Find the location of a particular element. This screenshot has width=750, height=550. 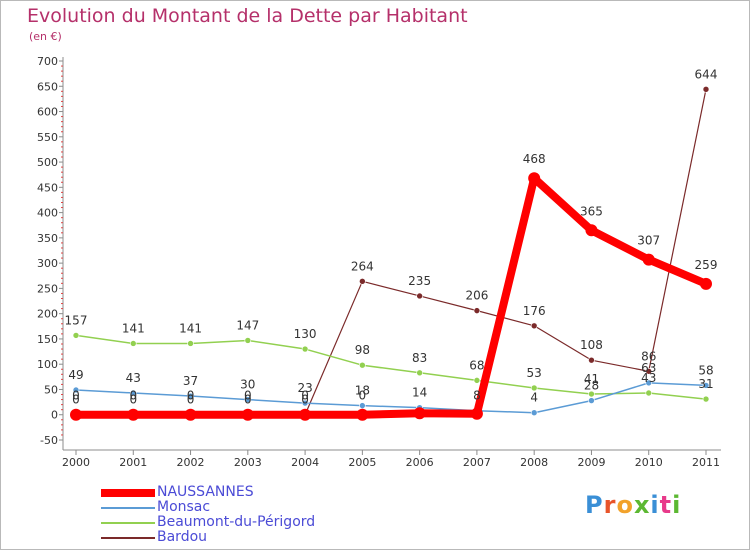

data-label: 31 is located at coordinates (705, 384).